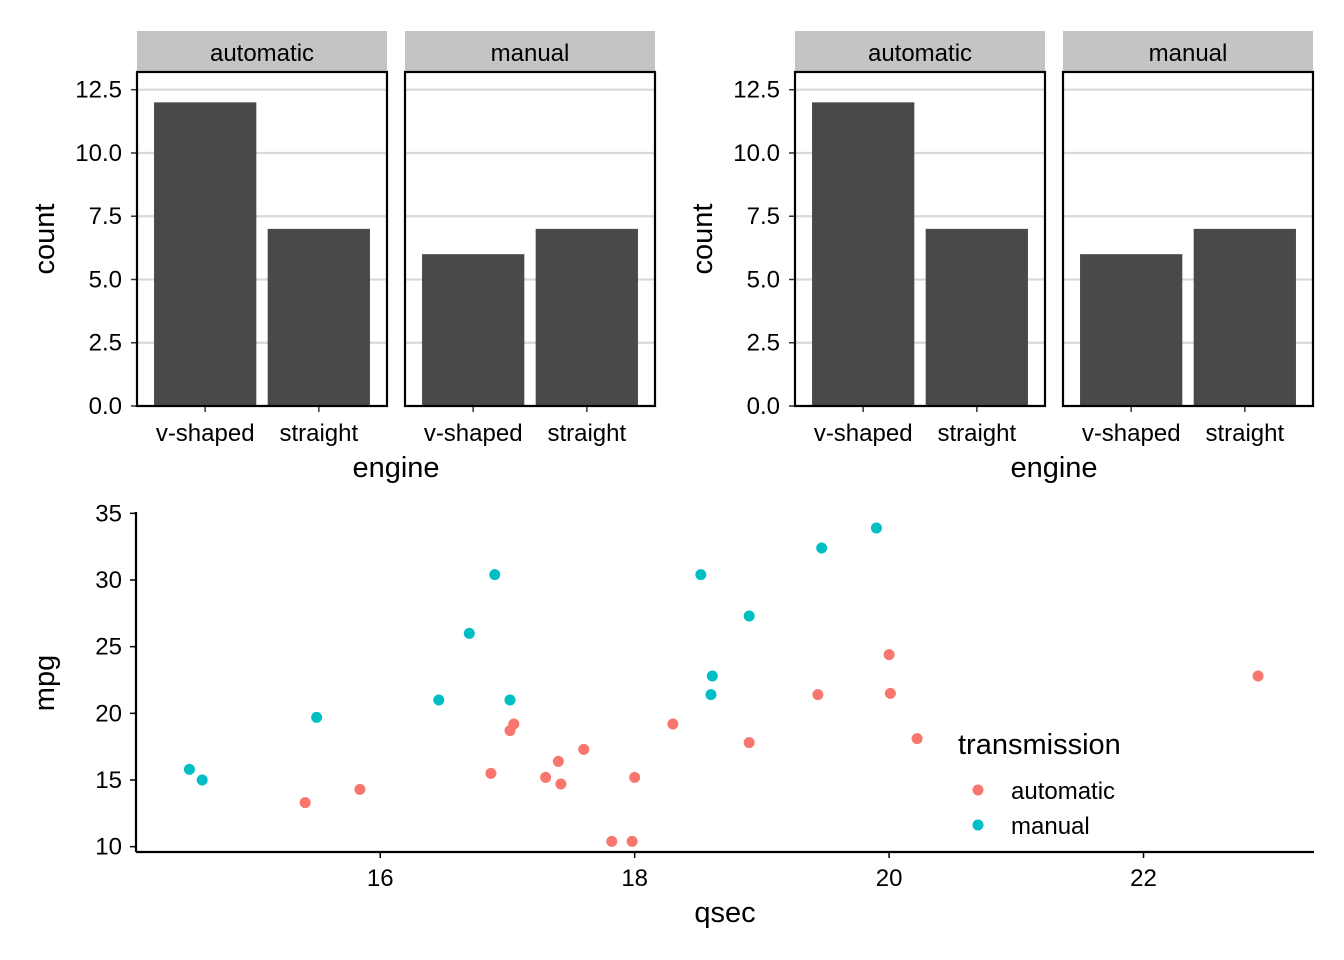 The width and height of the screenshot is (1344, 960). Describe the element at coordinates (108, 647) in the screenshot. I see `y-tick-label: 25` at that location.